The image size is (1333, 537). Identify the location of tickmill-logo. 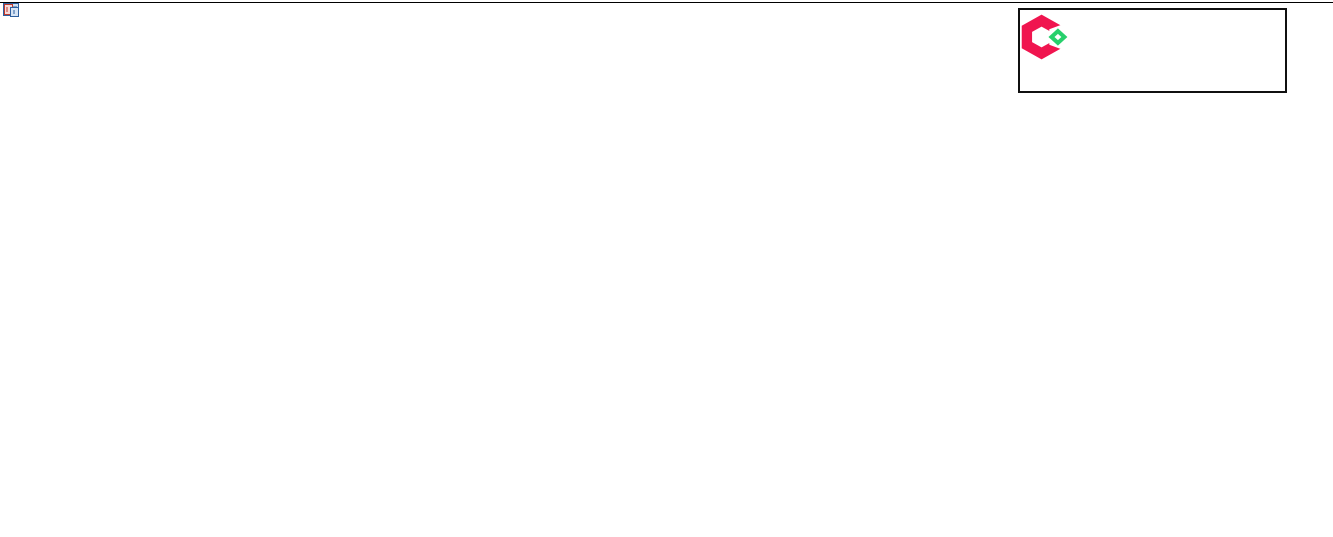
(1152, 50).